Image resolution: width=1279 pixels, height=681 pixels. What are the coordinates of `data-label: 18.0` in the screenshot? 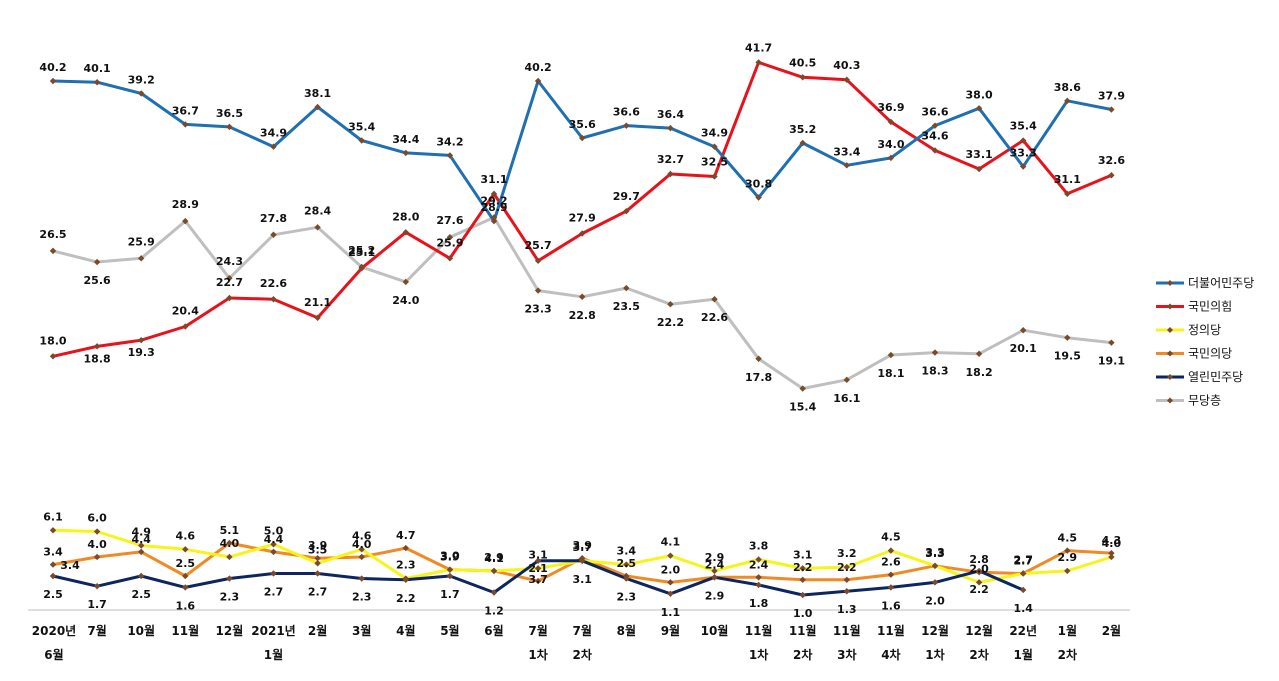 It's located at (52, 340).